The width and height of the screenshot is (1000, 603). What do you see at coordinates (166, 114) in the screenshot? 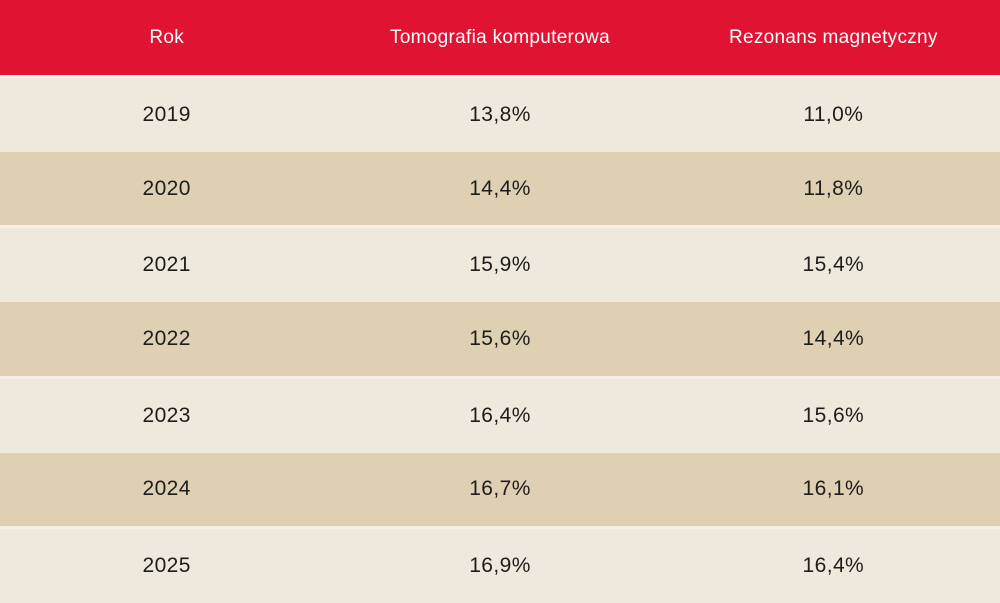
I see `year-cell: 2019` at bounding box center [166, 114].